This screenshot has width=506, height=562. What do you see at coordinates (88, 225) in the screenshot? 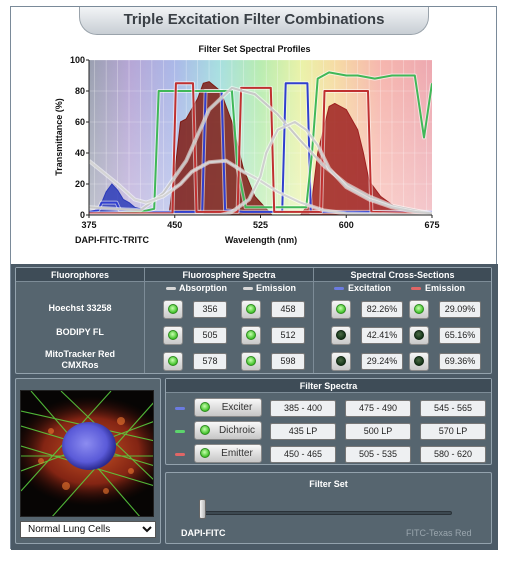
I see `x-tick-label: 375` at bounding box center [88, 225].